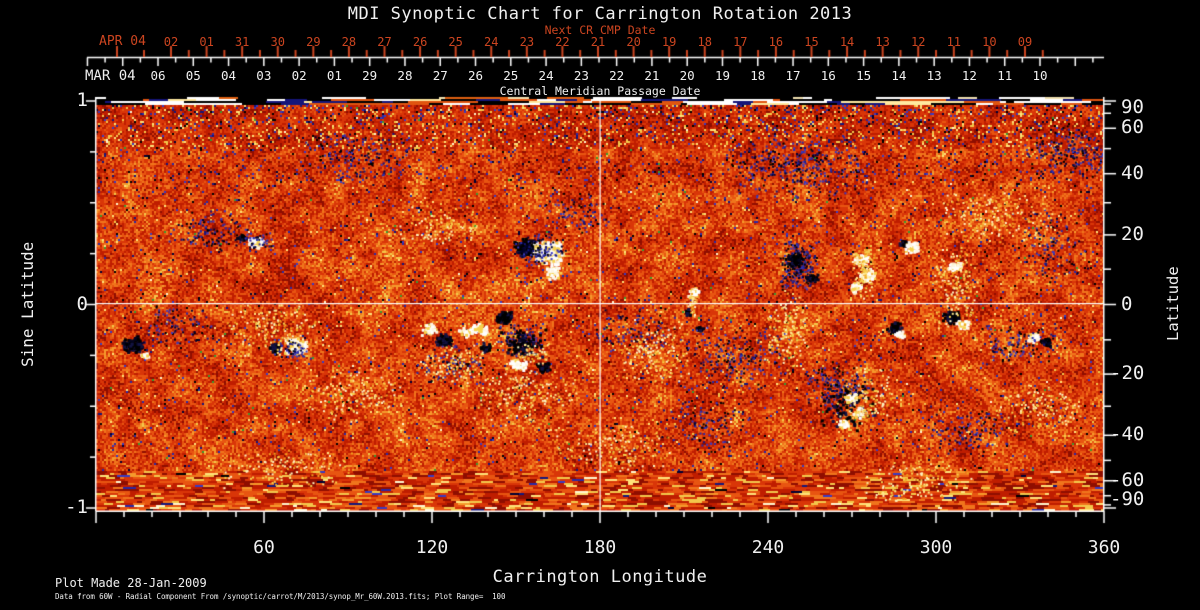  I want to click on cmp-date-tick-label: 17, so click(793, 75).